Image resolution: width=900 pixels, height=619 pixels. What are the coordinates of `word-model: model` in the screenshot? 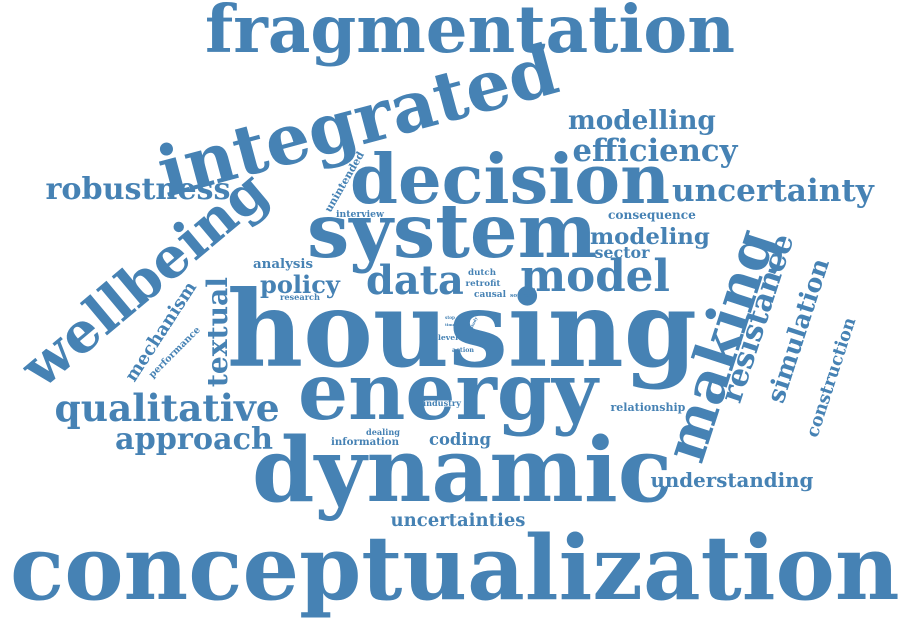 It's located at (595, 276).